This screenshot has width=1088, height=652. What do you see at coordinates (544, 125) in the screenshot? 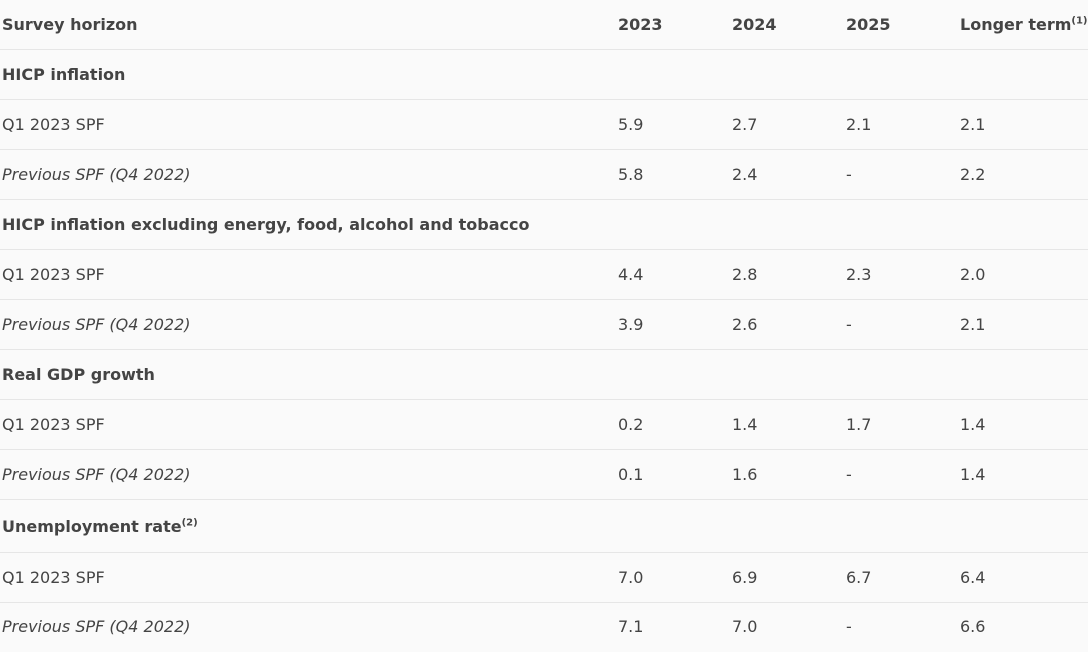
I see `data-row: Q1 2023 SPF 5.9 2.7 2.1 2.1` at bounding box center [544, 125].